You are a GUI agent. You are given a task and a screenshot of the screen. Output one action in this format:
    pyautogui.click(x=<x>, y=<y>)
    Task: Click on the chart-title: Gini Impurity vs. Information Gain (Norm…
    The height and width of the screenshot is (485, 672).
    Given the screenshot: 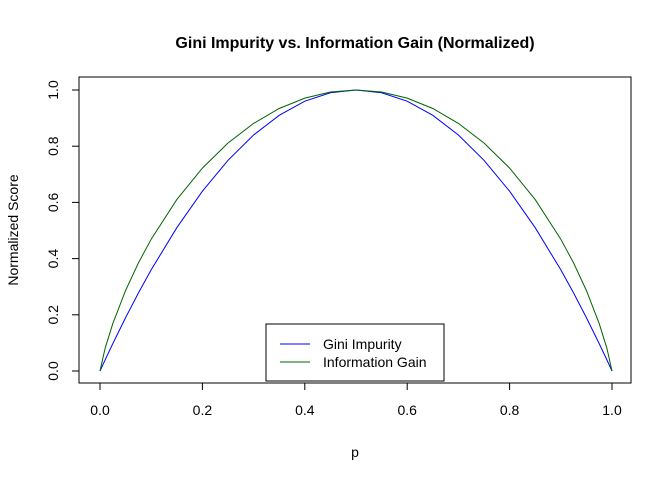 What is the action you would take?
    pyautogui.click(x=354, y=43)
    